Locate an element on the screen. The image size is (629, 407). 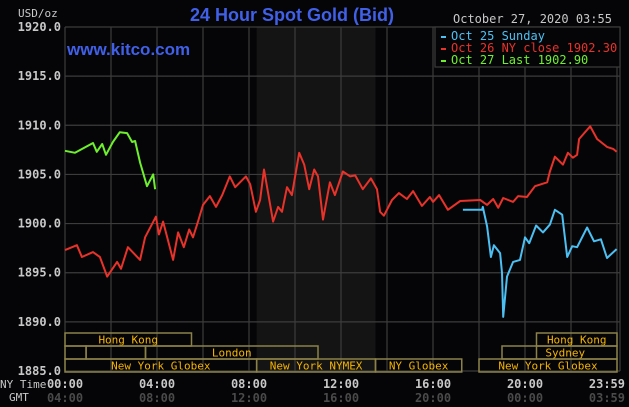
kitco-watermark: www.kitco.com is located at coordinates (128, 49).